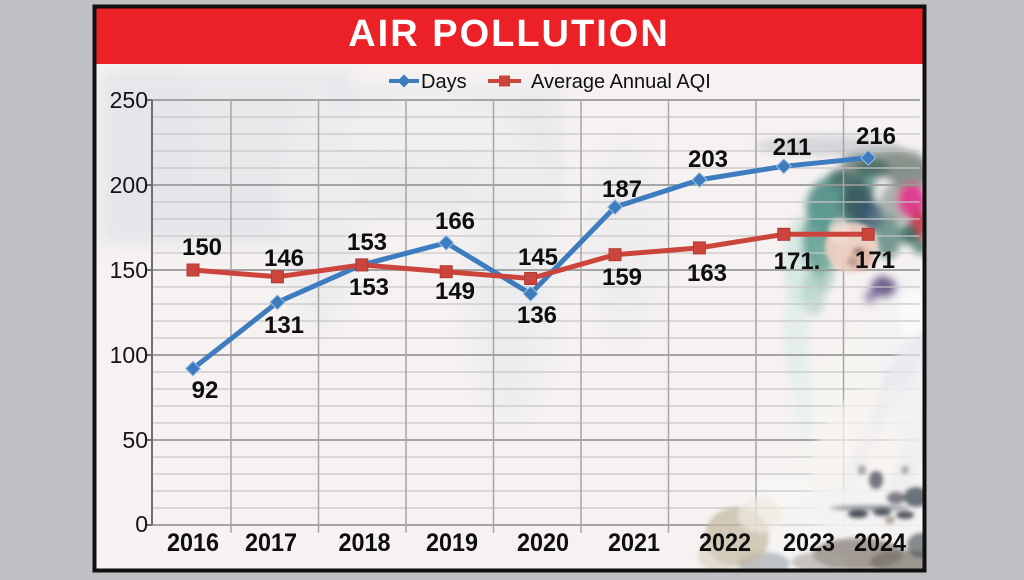 The height and width of the screenshot is (580, 1024). Describe the element at coordinates (129, 355) in the screenshot. I see `svg-text: 100` at that location.